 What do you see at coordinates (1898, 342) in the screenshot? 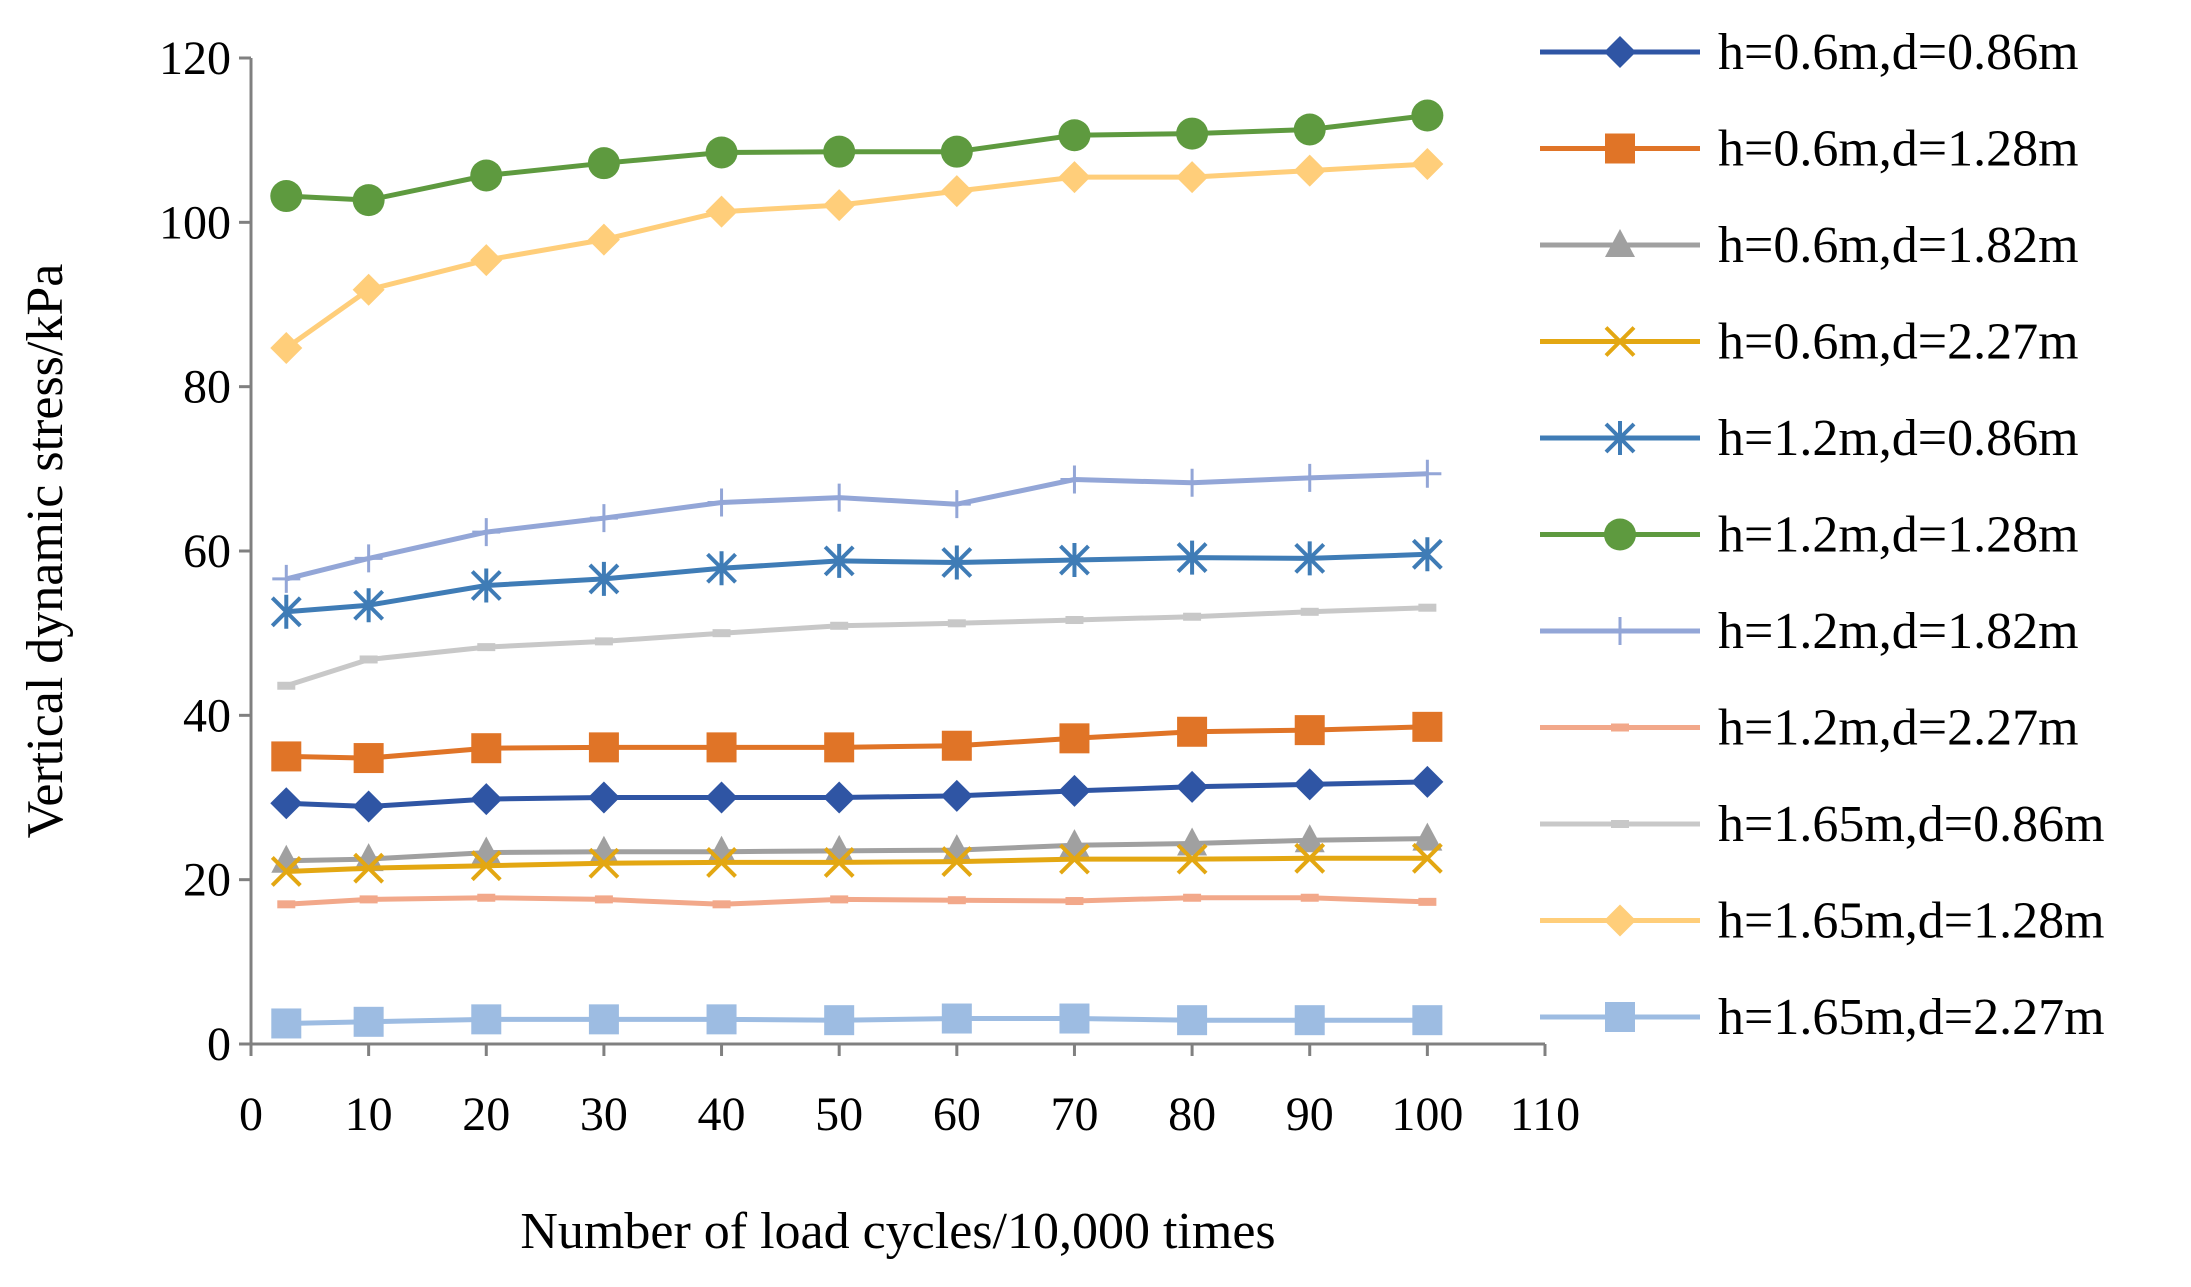
I see `legend-label: h=0.6m,d=2.27m` at bounding box center [1898, 342].